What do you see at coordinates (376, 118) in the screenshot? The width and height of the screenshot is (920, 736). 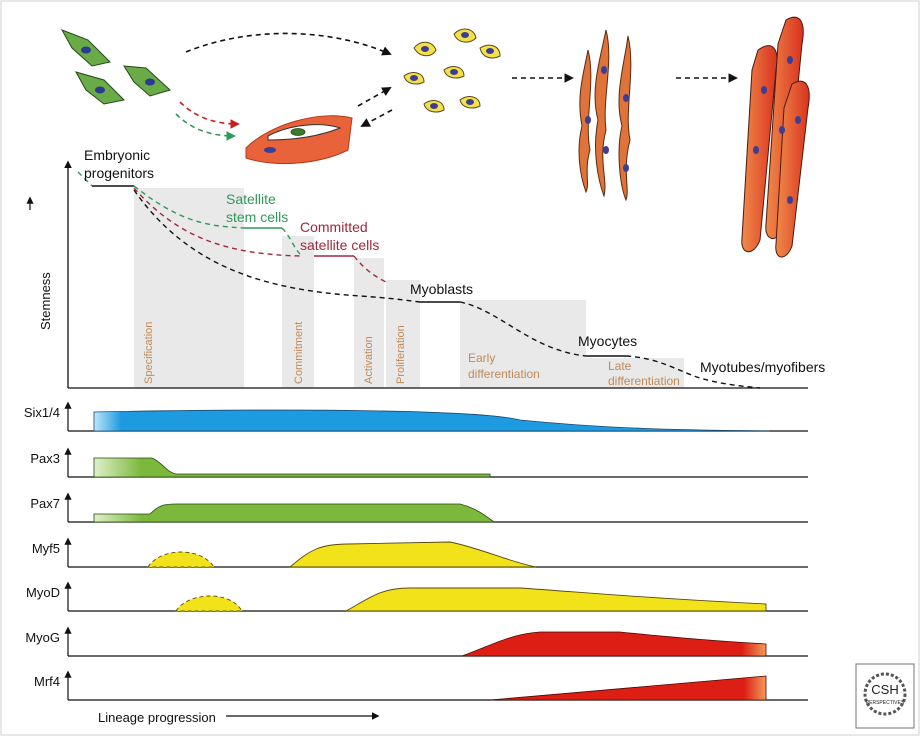 I see `arrow-myoblast-to-niche` at bounding box center [376, 118].